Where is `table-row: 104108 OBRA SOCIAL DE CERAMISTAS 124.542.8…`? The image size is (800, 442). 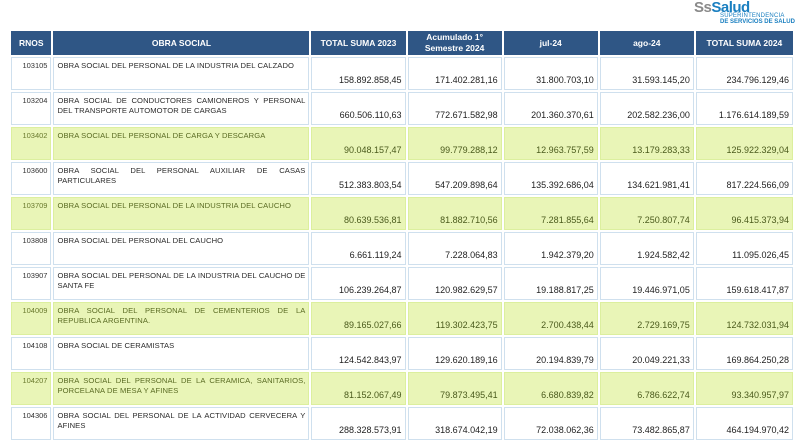
table-row: 104108 OBRA SOCIAL DE CERAMISTAS 124.542.8… is located at coordinates (402, 353).